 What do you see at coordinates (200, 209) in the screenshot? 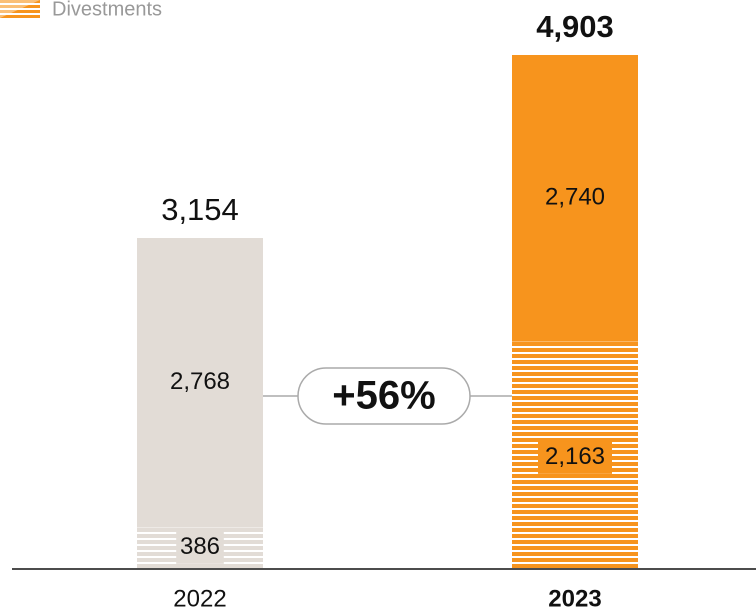
I see `total-label: 3,154` at bounding box center [200, 209].